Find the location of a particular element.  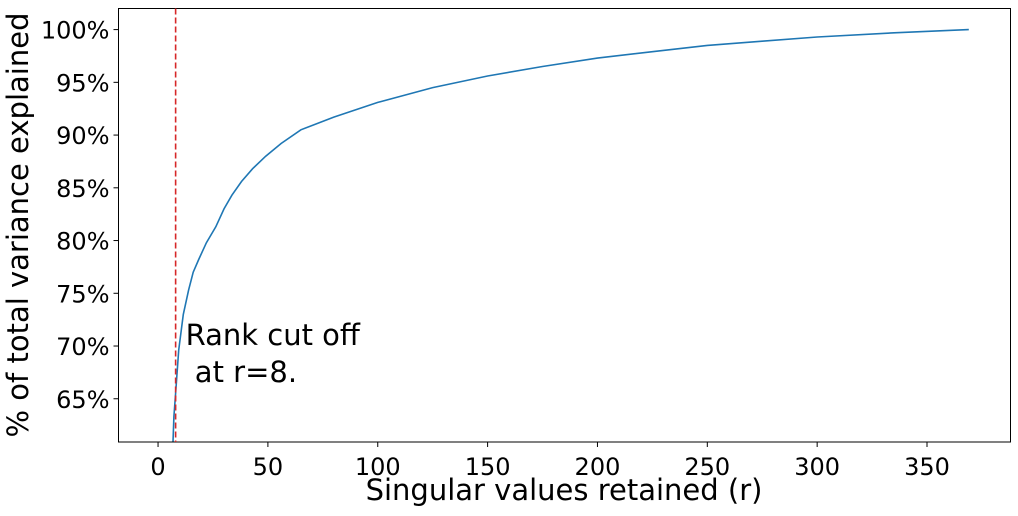

y-axis-label: % of total variance explained is located at coordinates (18, 225).